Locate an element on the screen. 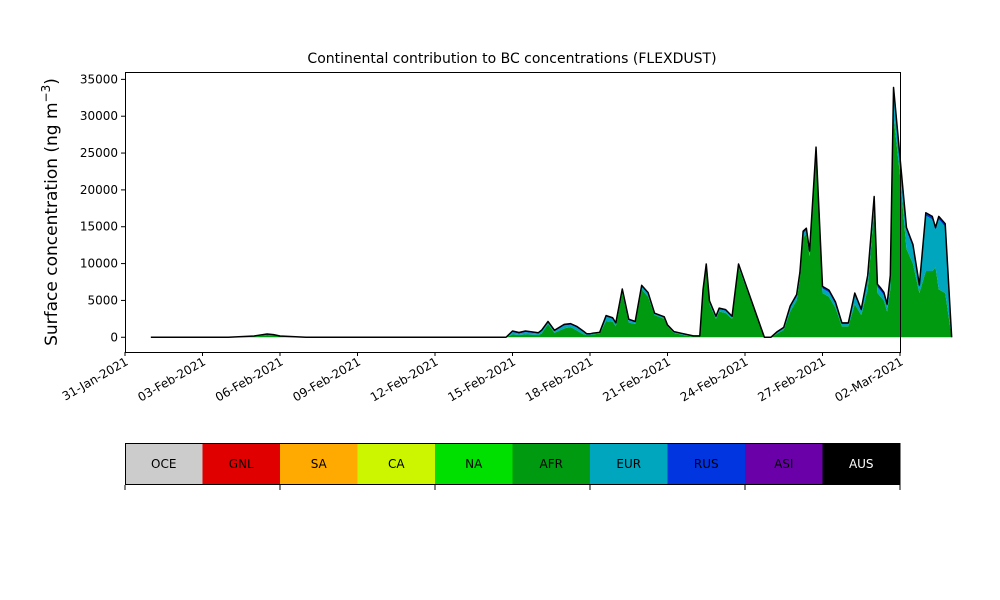 This screenshot has height=600, width=1000. y-axis-label-suffix: ) is located at coordinates (52, 81).